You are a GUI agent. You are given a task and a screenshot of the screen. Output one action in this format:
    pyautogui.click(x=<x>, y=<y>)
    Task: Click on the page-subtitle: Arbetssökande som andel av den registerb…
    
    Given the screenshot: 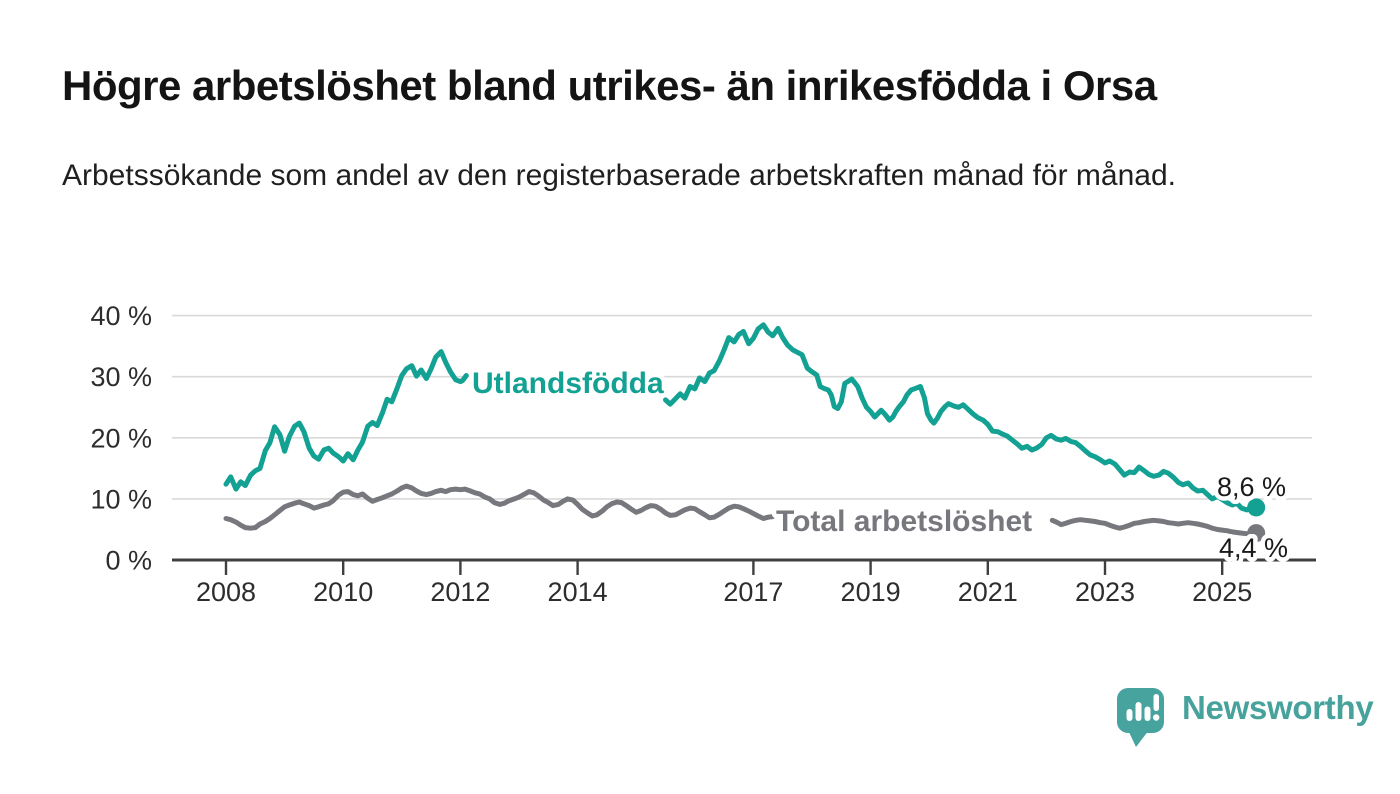 What is the action you would take?
    pyautogui.click(x=619, y=175)
    